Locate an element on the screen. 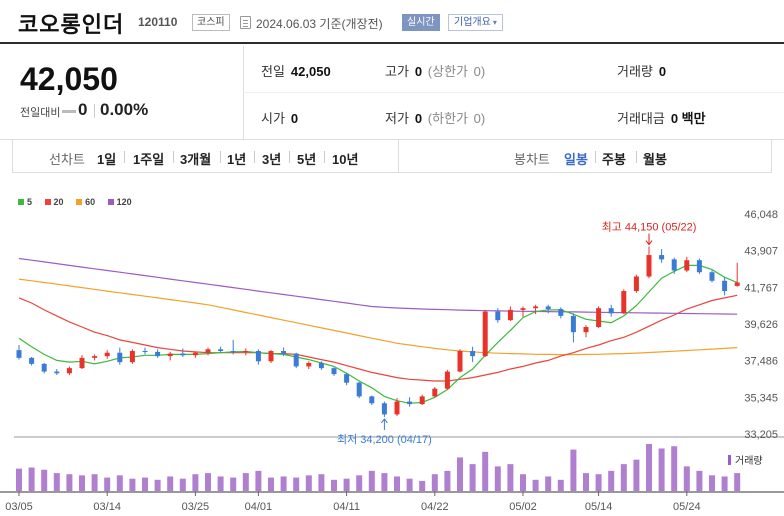 Image resolution: width=784 pixels, height=516 pixels. x-tick-label: 04/11 is located at coordinates (346, 507).